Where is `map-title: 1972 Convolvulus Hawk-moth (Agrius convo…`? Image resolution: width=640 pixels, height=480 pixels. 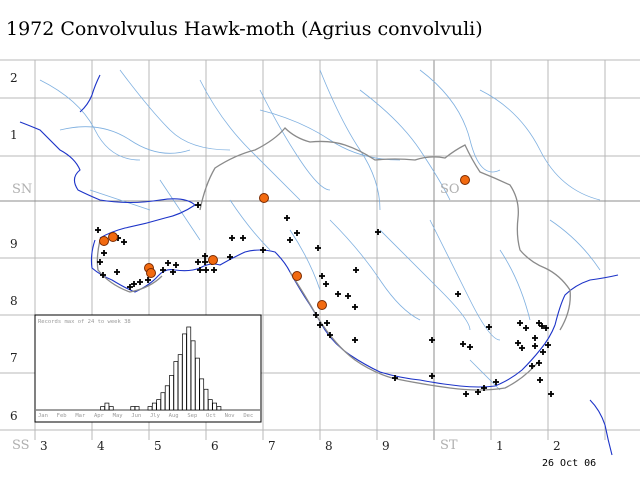 map-title: 1972 Convolvulus Hawk-moth (Agrius convo… is located at coordinates (244, 29).